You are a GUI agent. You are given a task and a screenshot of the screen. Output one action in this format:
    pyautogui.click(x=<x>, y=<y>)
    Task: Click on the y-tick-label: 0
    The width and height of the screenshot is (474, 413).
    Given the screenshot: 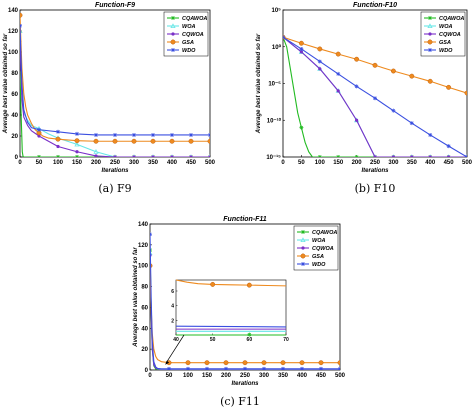 What is the action you would take?
    pyautogui.click(x=147, y=371)
    